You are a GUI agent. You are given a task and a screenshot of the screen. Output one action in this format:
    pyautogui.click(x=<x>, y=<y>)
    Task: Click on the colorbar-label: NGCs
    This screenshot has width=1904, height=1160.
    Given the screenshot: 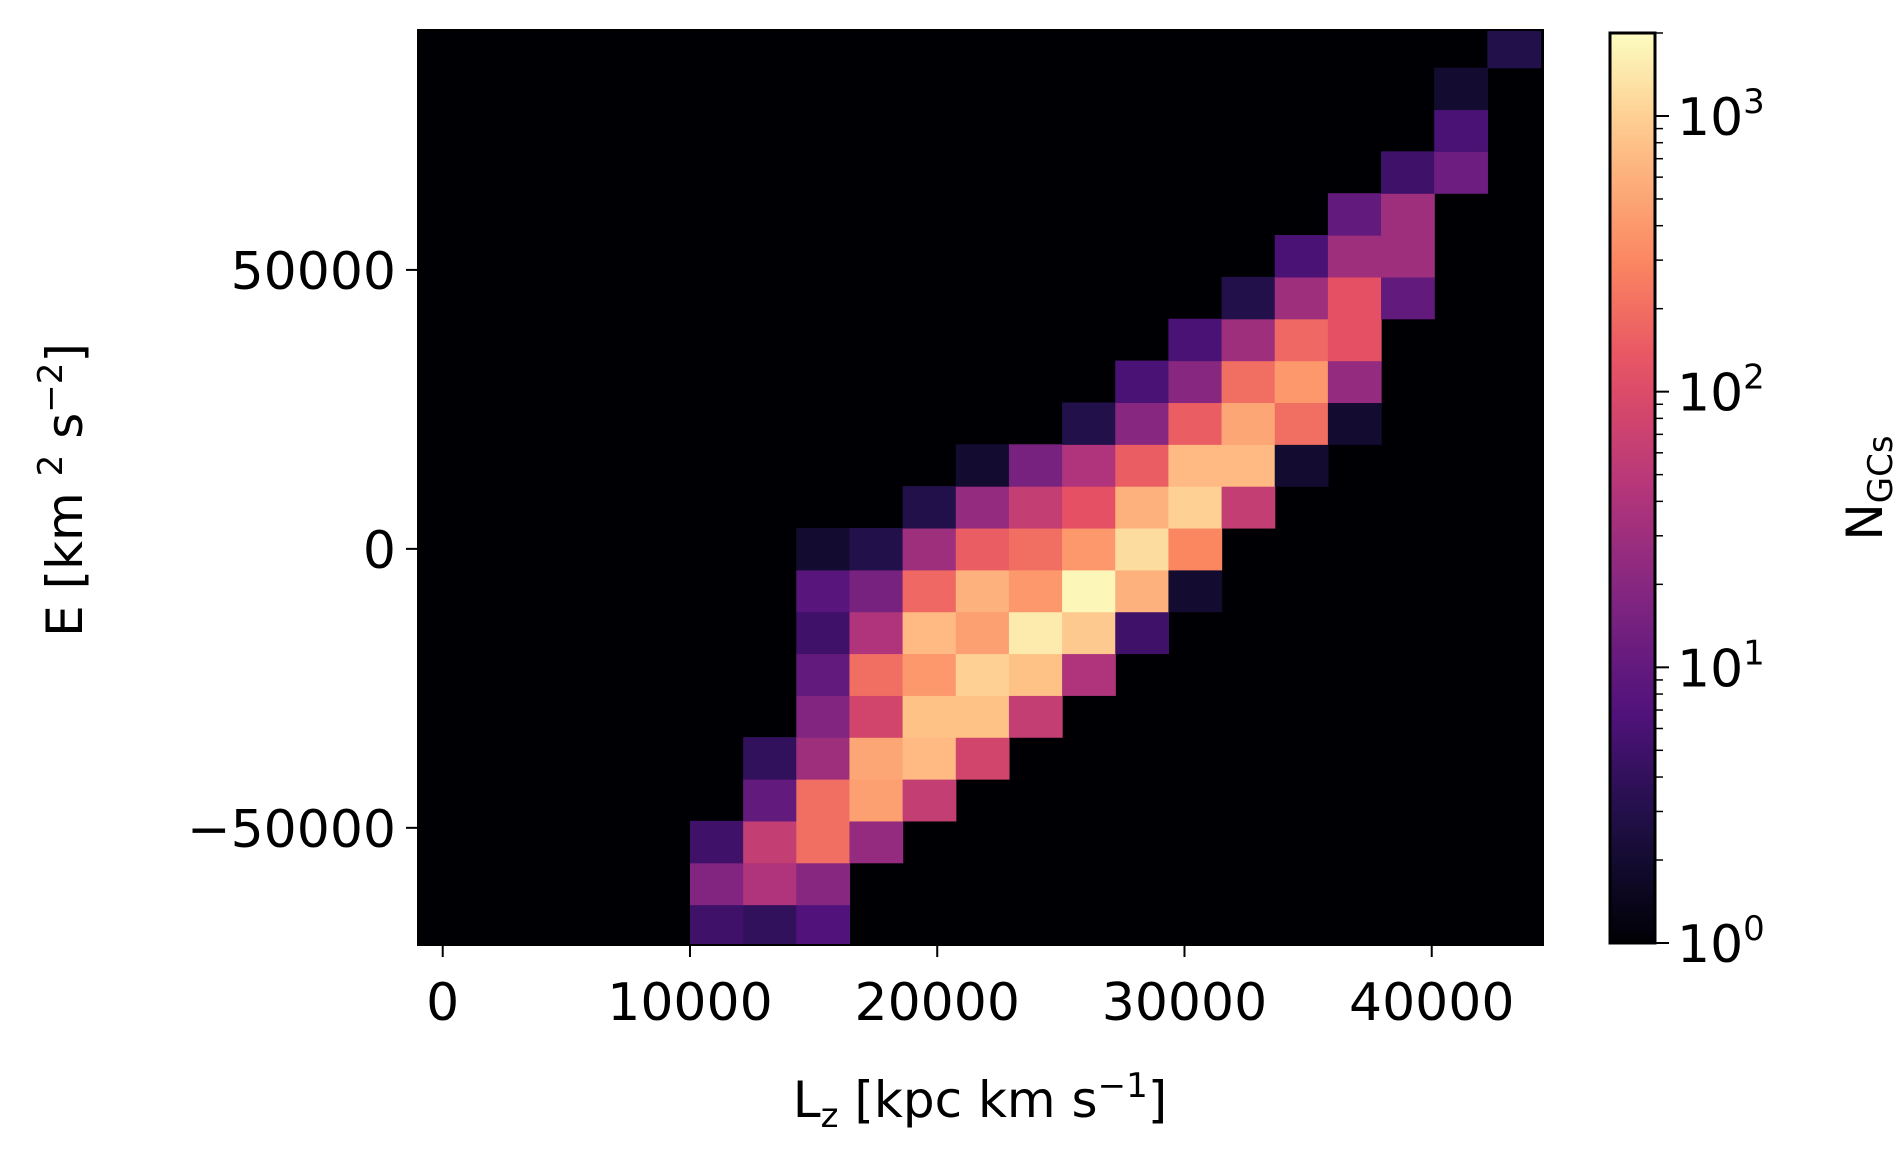 What is the action you would take?
    pyautogui.click(x=1868, y=487)
    